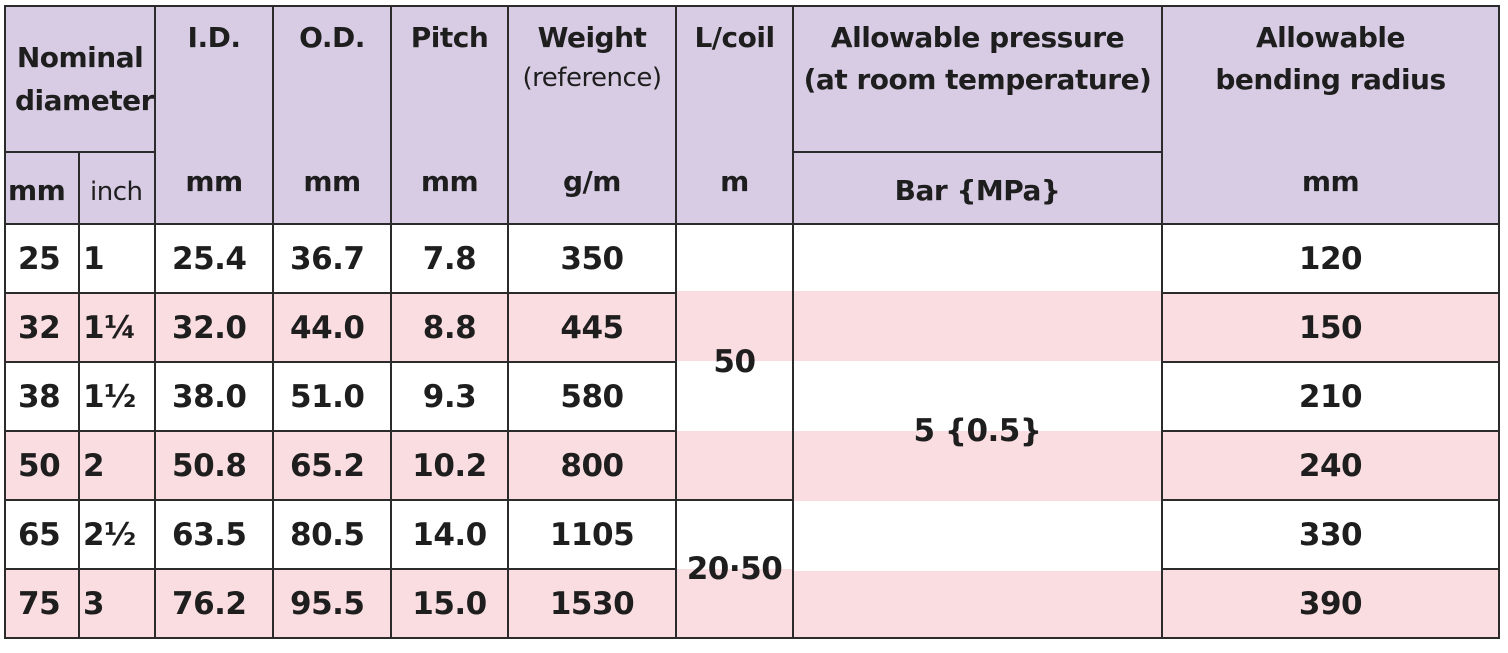 This screenshot has width=1508, height=653. Describe the element at coordinates (214, 115) in the screenshot. I see `header-id: I.D. mm` at that location.